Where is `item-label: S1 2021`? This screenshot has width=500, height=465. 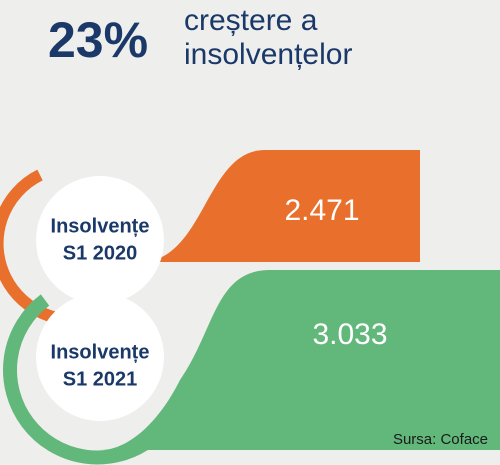
item-label: S1 2021 is located at coordinates (100, 379).